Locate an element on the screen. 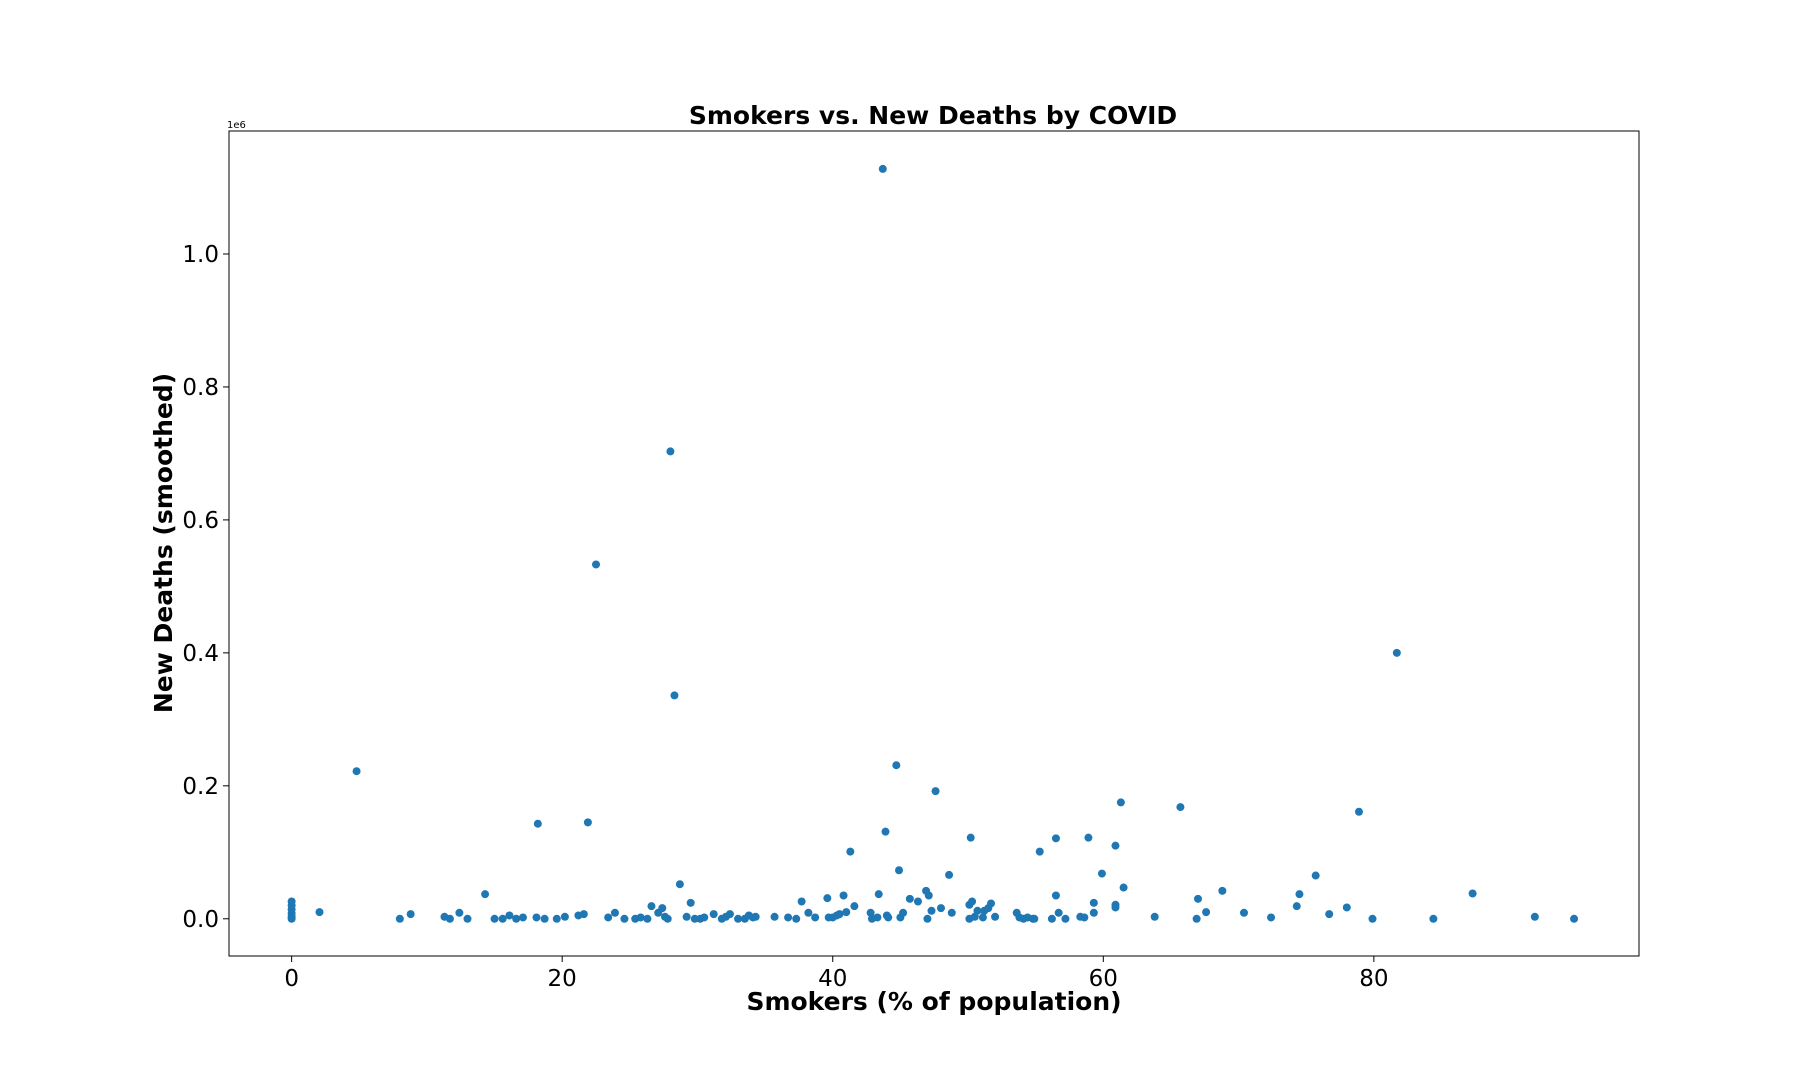 Image resolution: width=1800 pixels, height=1080 pixels. y-tick-label: 1.0 is located at coordinates (200, 255).